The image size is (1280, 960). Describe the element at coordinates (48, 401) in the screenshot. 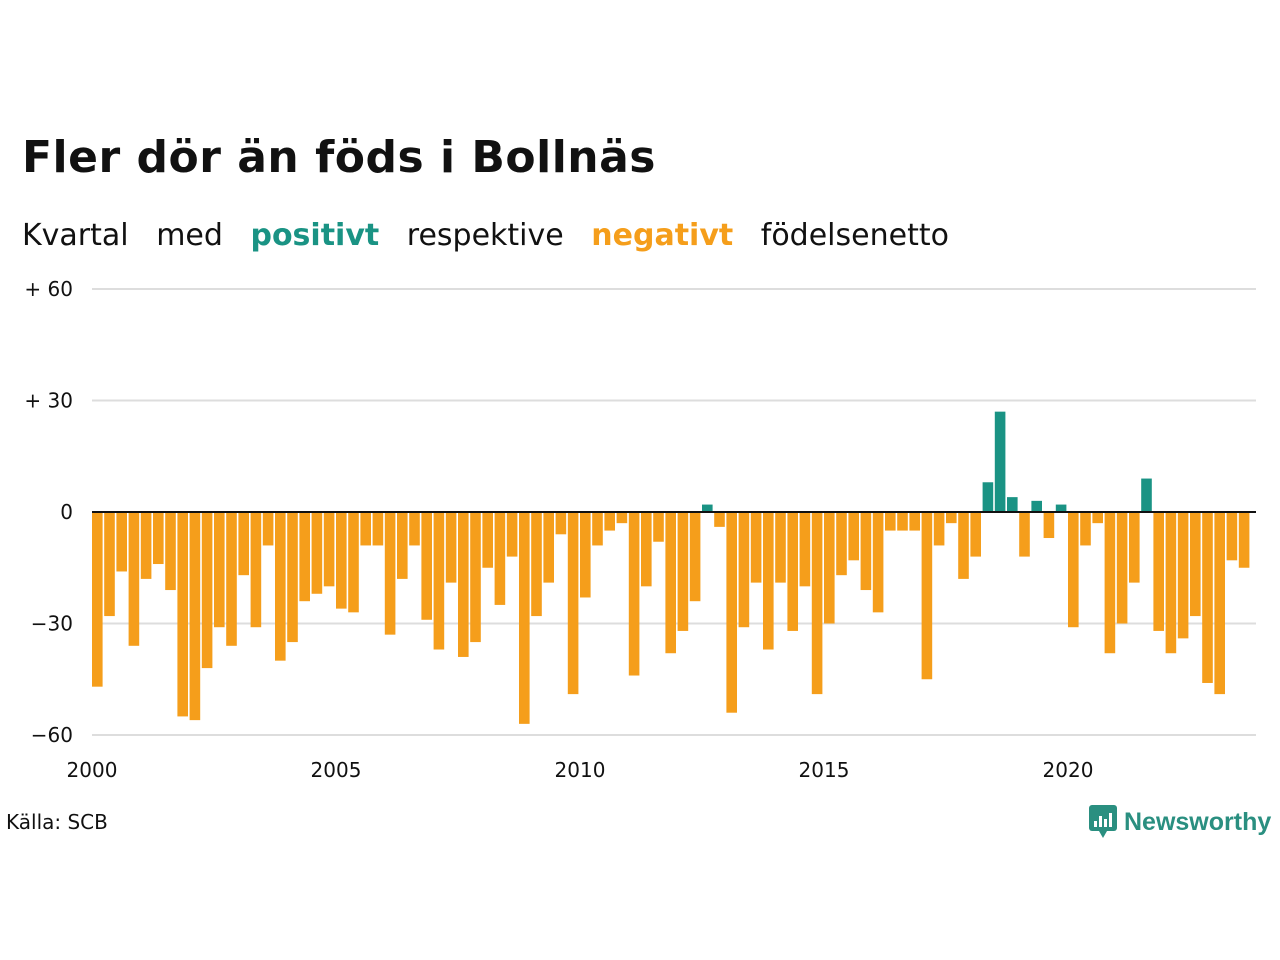

I see `y-tick-label: + 30` at that location.